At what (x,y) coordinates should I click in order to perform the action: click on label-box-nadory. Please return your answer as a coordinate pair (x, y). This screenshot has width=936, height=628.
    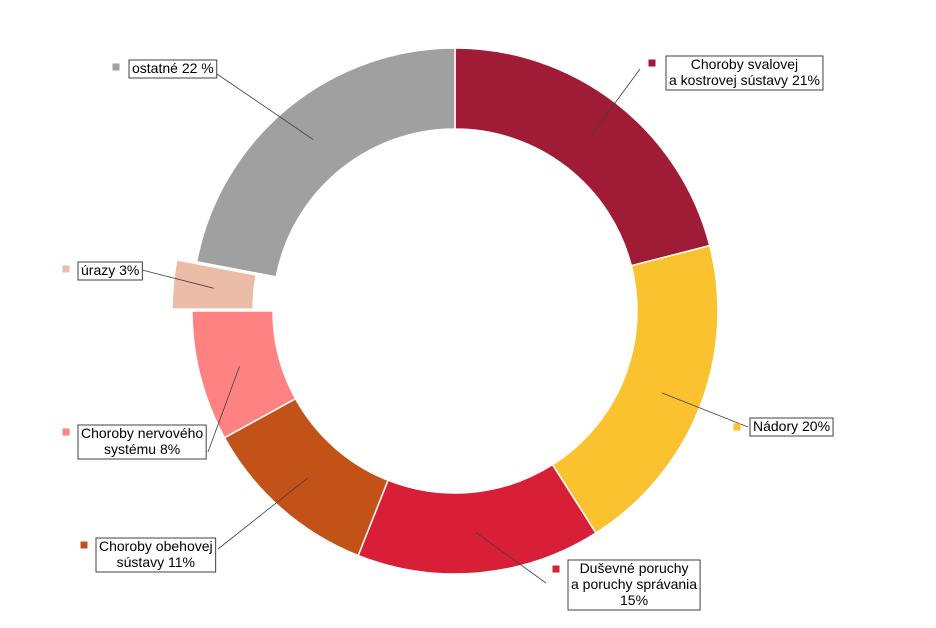
    Looking at the image, I should click on (791, 427).